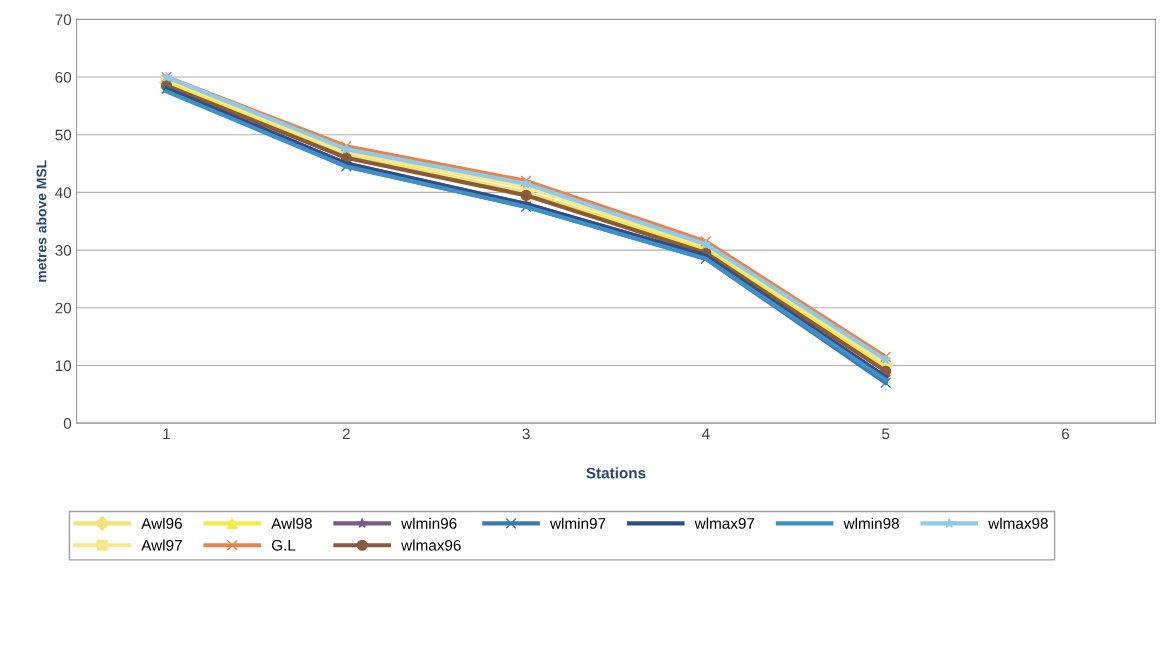 The height and width of the screenshot is (646, 1160). Describe the element at coordinates (431, 545) in the screenshot. I see `legend-label: wlmax96` at that location.